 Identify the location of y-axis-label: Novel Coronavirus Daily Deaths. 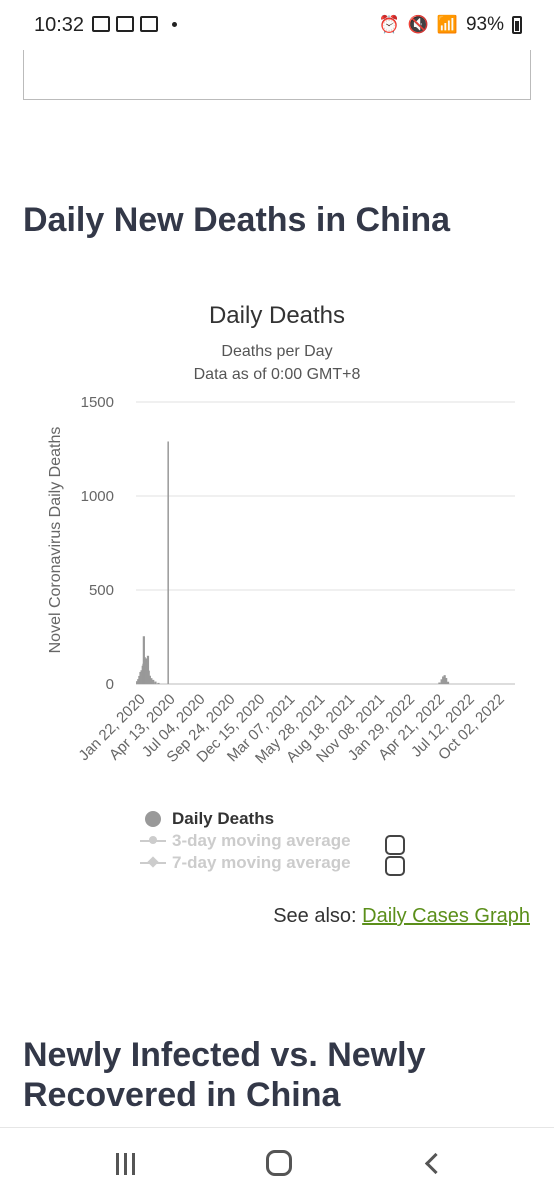
(55, 540).